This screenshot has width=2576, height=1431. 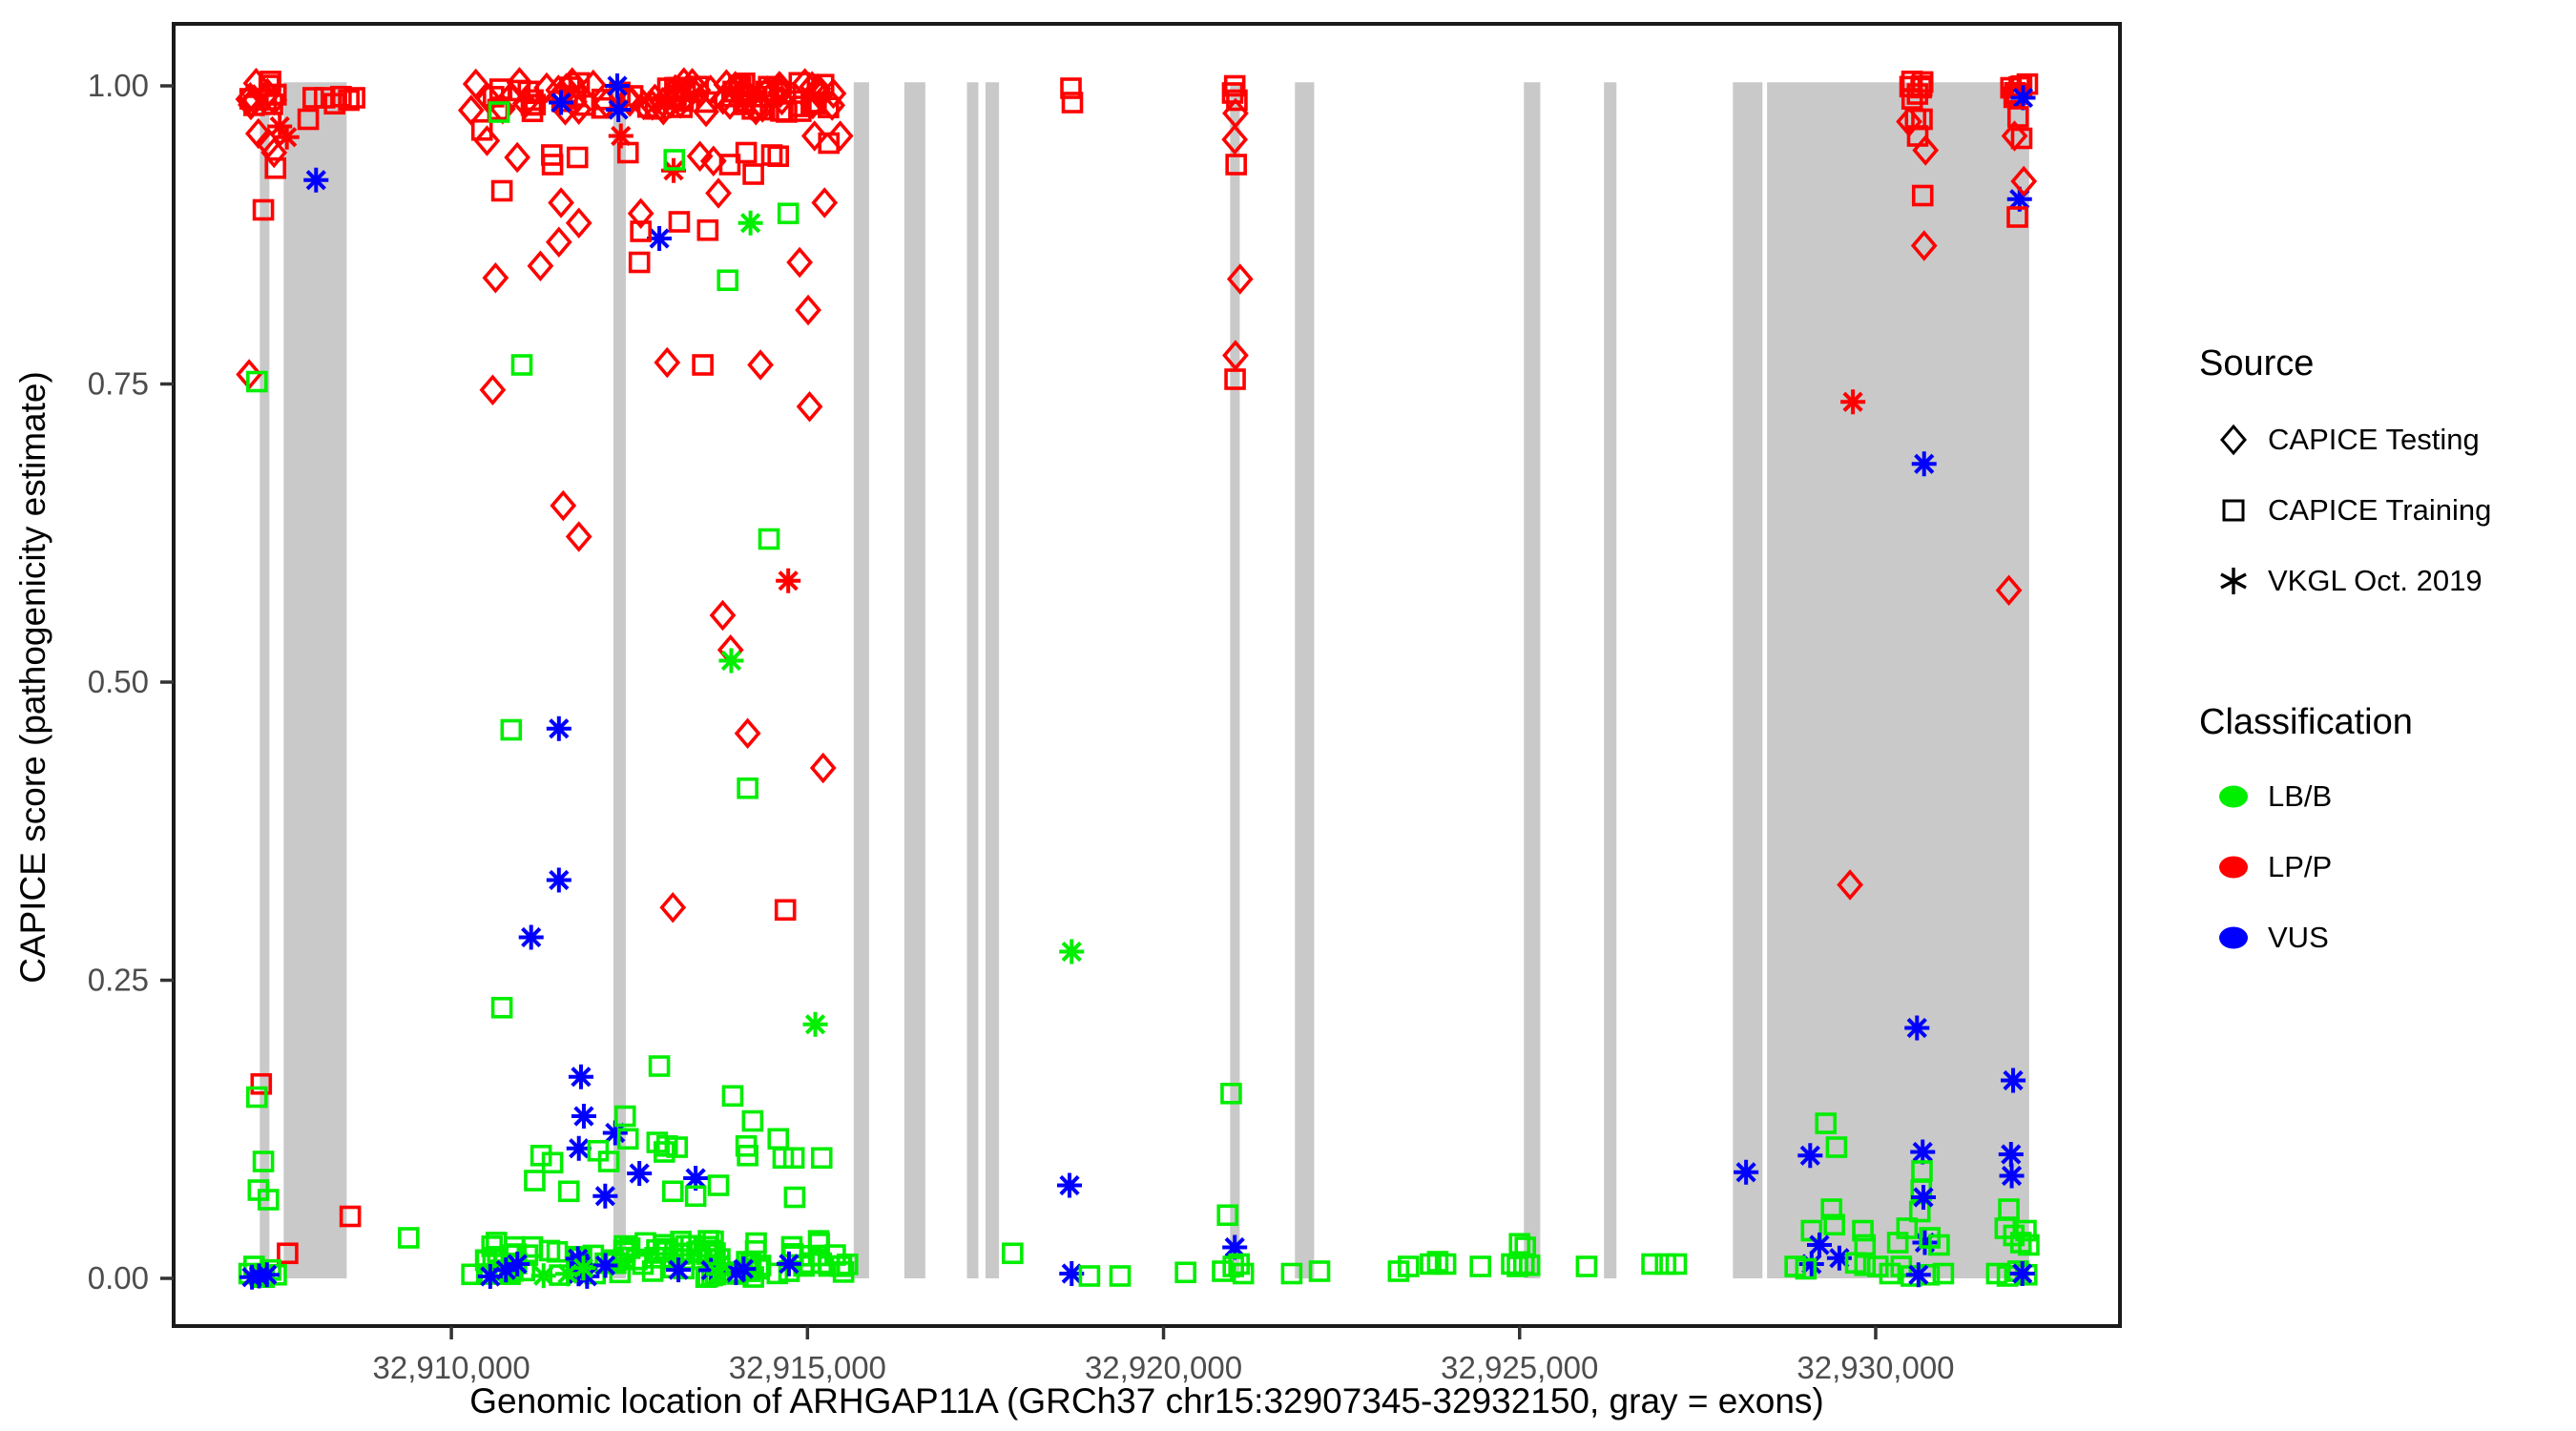 What do you see at coordinates (1875, 1367) in the screenshot?
I see `x-tick-label: 32,930,000` at bounding box center [1875, 1367].